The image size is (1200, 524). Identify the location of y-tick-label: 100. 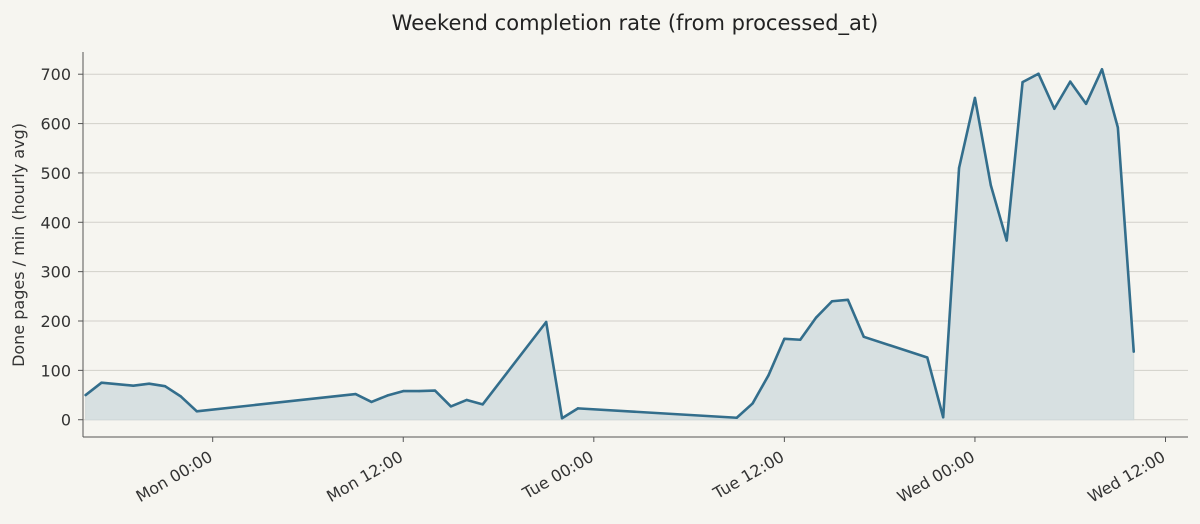
(55, 370).